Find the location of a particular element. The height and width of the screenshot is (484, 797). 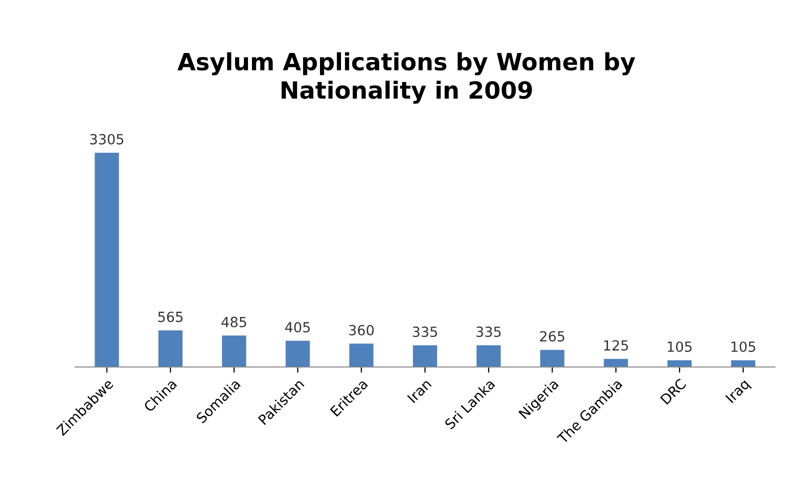

data-label: 3305 is located at coordinates (107, 139).